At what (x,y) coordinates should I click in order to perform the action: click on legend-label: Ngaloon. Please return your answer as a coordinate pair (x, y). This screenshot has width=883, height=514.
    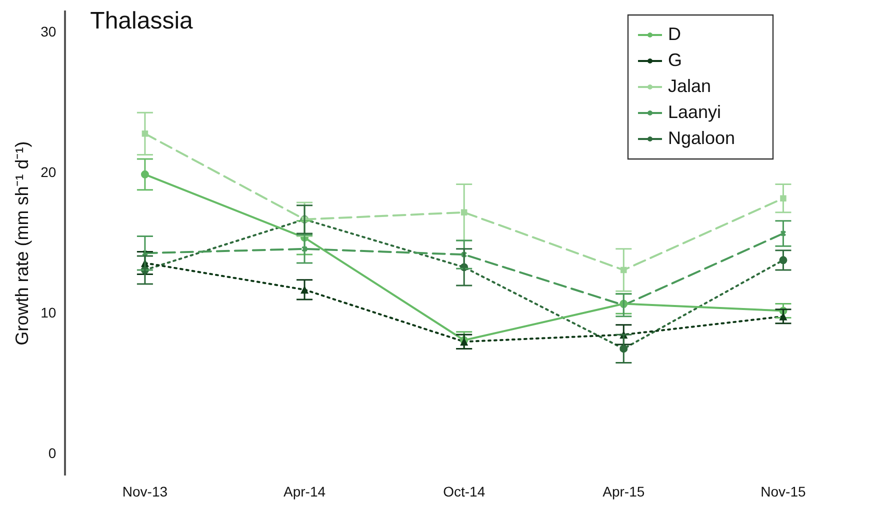
    Looking at the image, I should click on (702, 138).